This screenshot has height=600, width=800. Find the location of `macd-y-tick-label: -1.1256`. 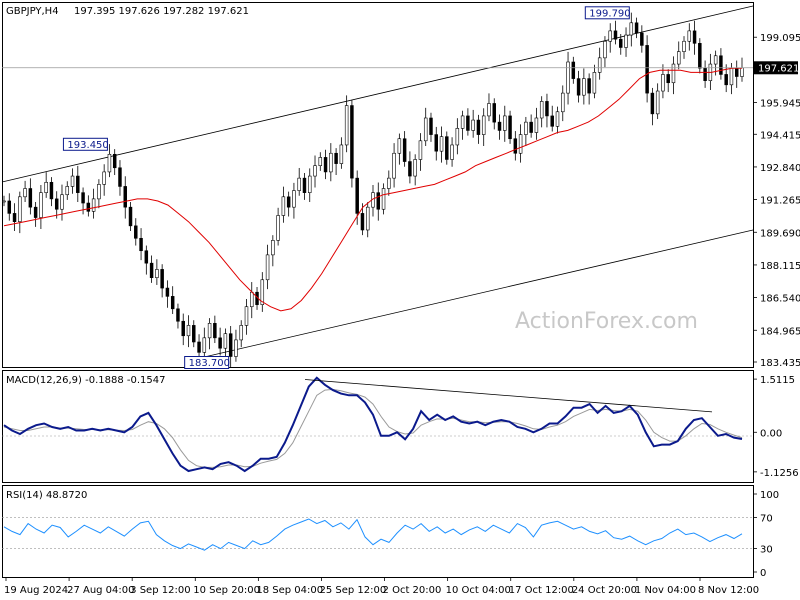

macd-y-tick-label: -1.1256 is located at coordinates (779, 473).